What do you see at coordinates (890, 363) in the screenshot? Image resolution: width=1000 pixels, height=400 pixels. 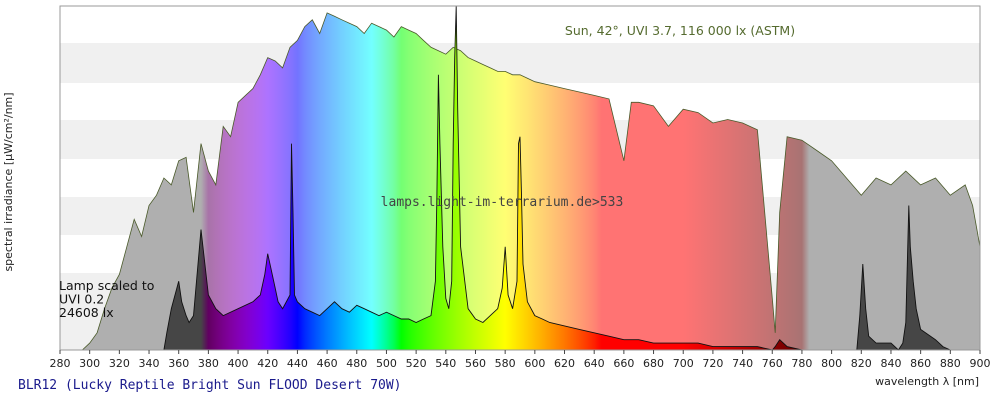 I see `x-tick-label: 840` at bounding box center [890, 363].